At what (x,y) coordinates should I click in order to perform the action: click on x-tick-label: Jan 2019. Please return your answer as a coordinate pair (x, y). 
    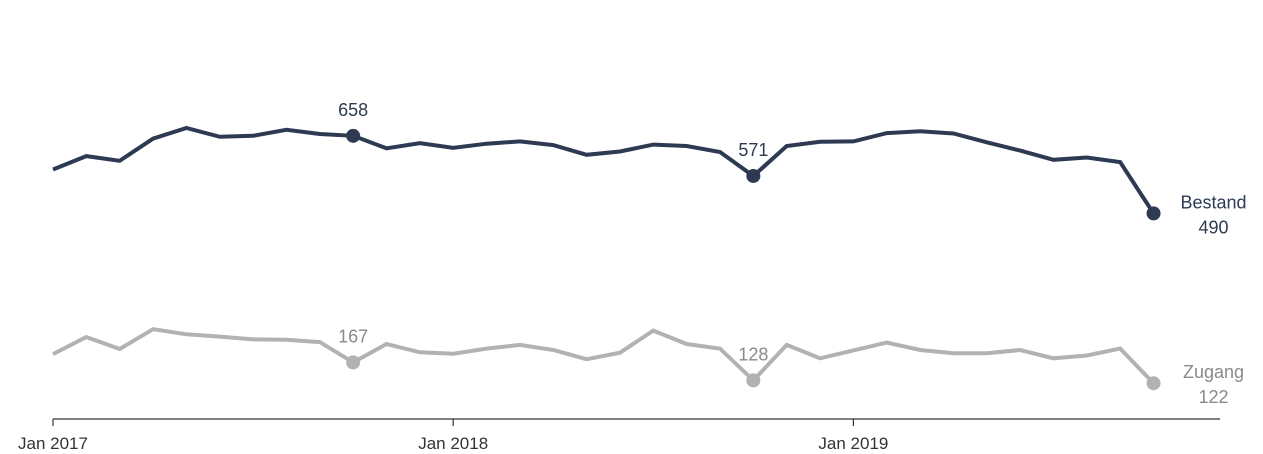
    Looking at the image, I should click on (853, 443).